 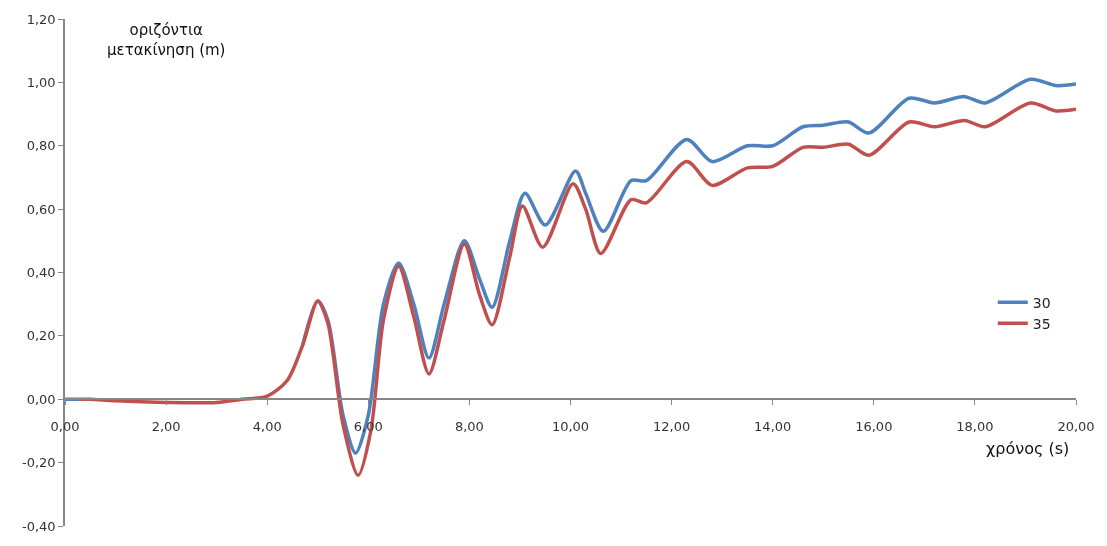 I want to click on x-tick-label: 20,00, so click(x=1076, y=426).